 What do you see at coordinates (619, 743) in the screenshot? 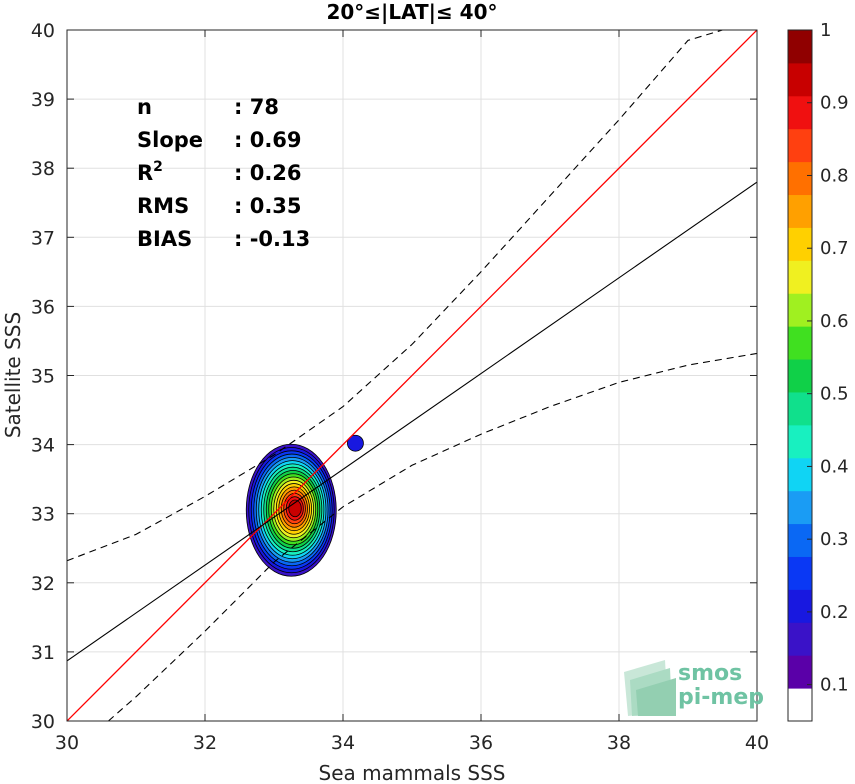
I see `x-tick-label: 38` at bounding box center [619, 743].